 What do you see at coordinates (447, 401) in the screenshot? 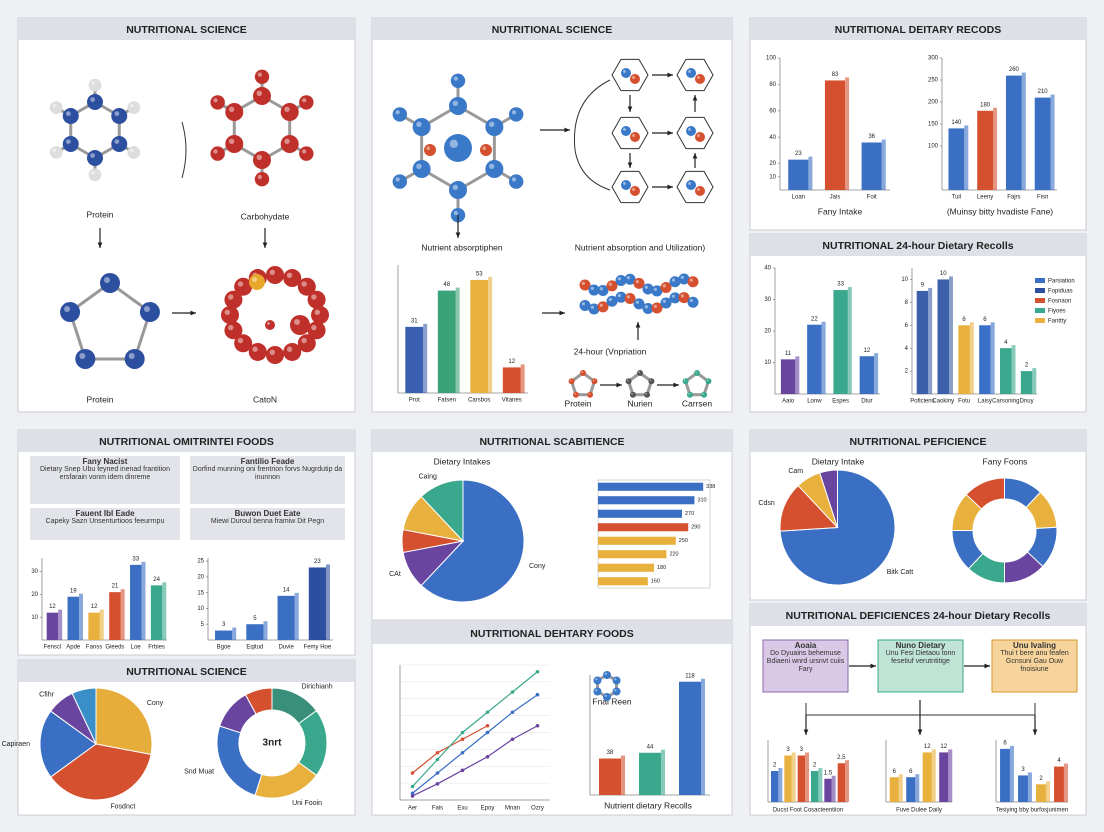
I see `x-tick-label: Fatsen` at bounding box center [447, 401].